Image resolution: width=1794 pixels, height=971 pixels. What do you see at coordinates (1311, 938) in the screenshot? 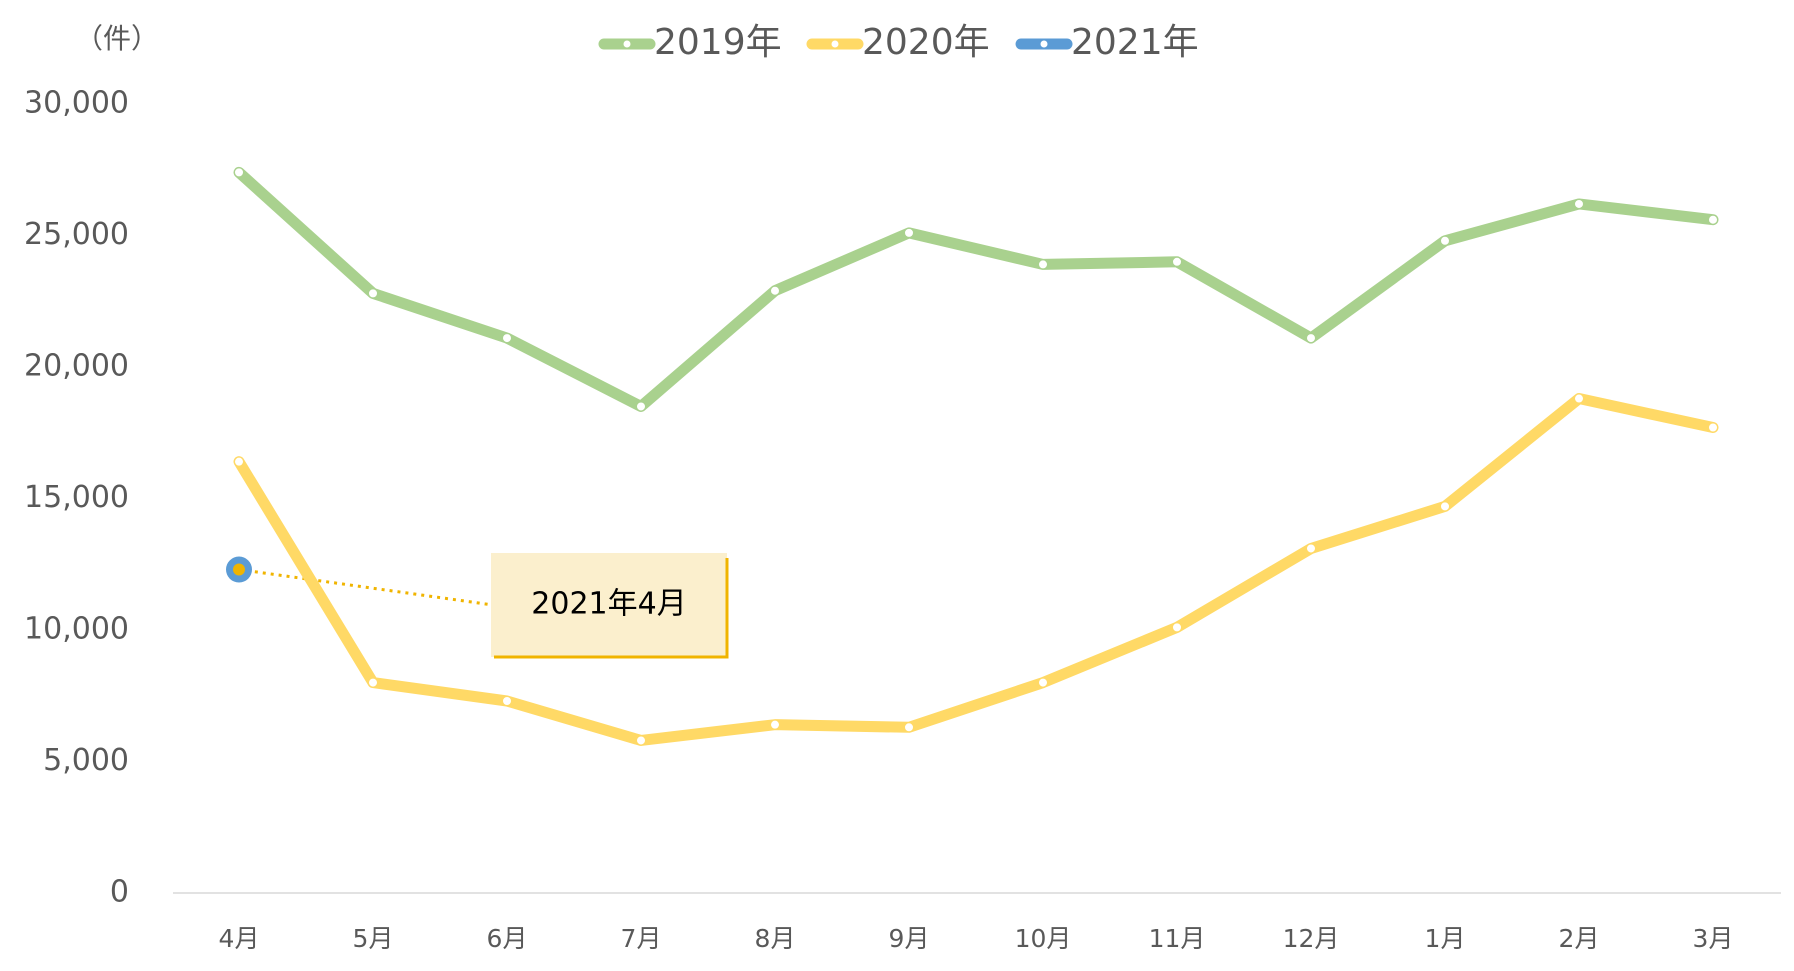
I see `x-tick-label: 12月` at bounding box center [1311, 938].